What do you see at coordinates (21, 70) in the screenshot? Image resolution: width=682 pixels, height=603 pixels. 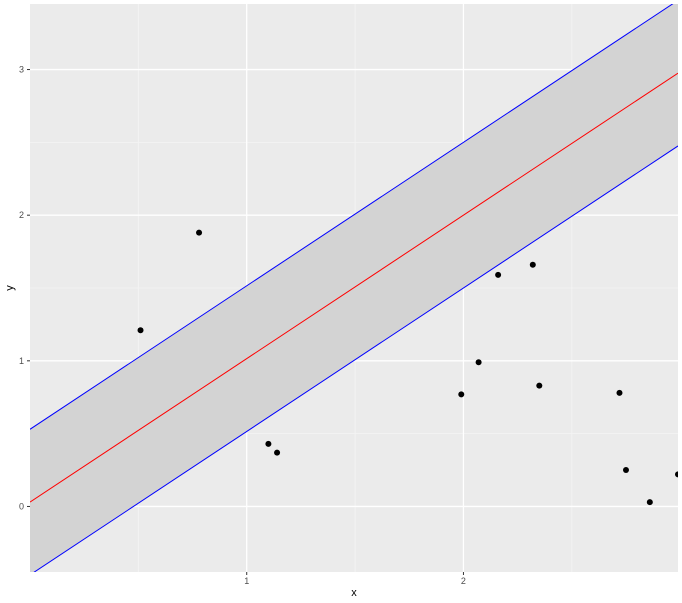 I see `y-tick-label: 3` at bounding box center [21, 70].